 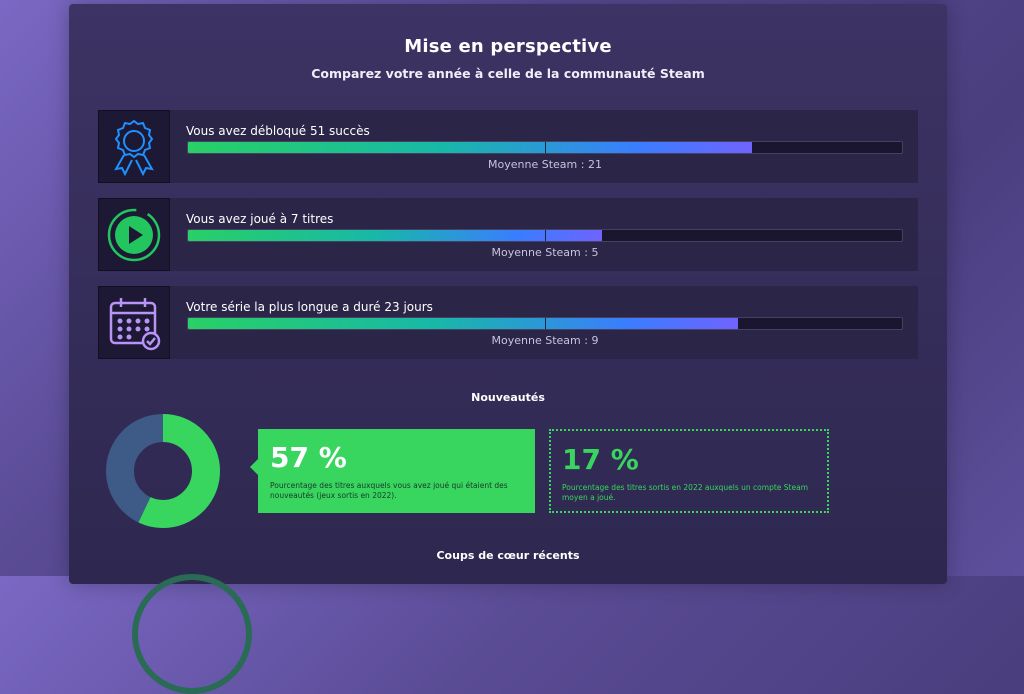 What do you see at coordinates (545, 340) in the screenshot?
I see `average-label: Moyenne Steam : 9` at bounding box center [545, 340].